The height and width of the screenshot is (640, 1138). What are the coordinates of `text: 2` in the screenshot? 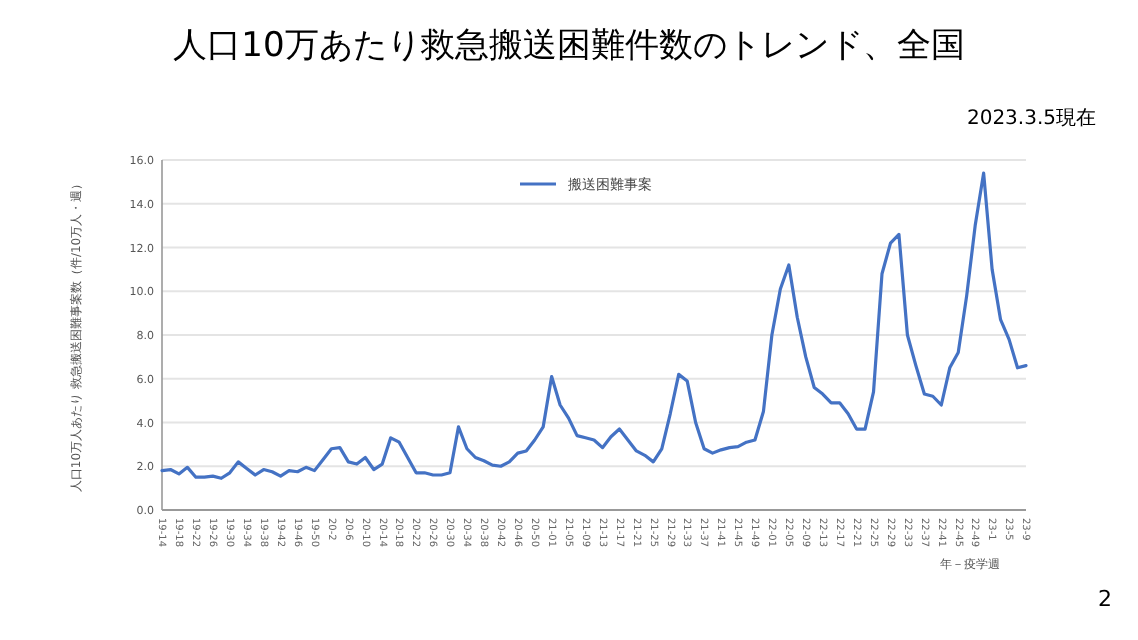 It's located at (1105, 599).